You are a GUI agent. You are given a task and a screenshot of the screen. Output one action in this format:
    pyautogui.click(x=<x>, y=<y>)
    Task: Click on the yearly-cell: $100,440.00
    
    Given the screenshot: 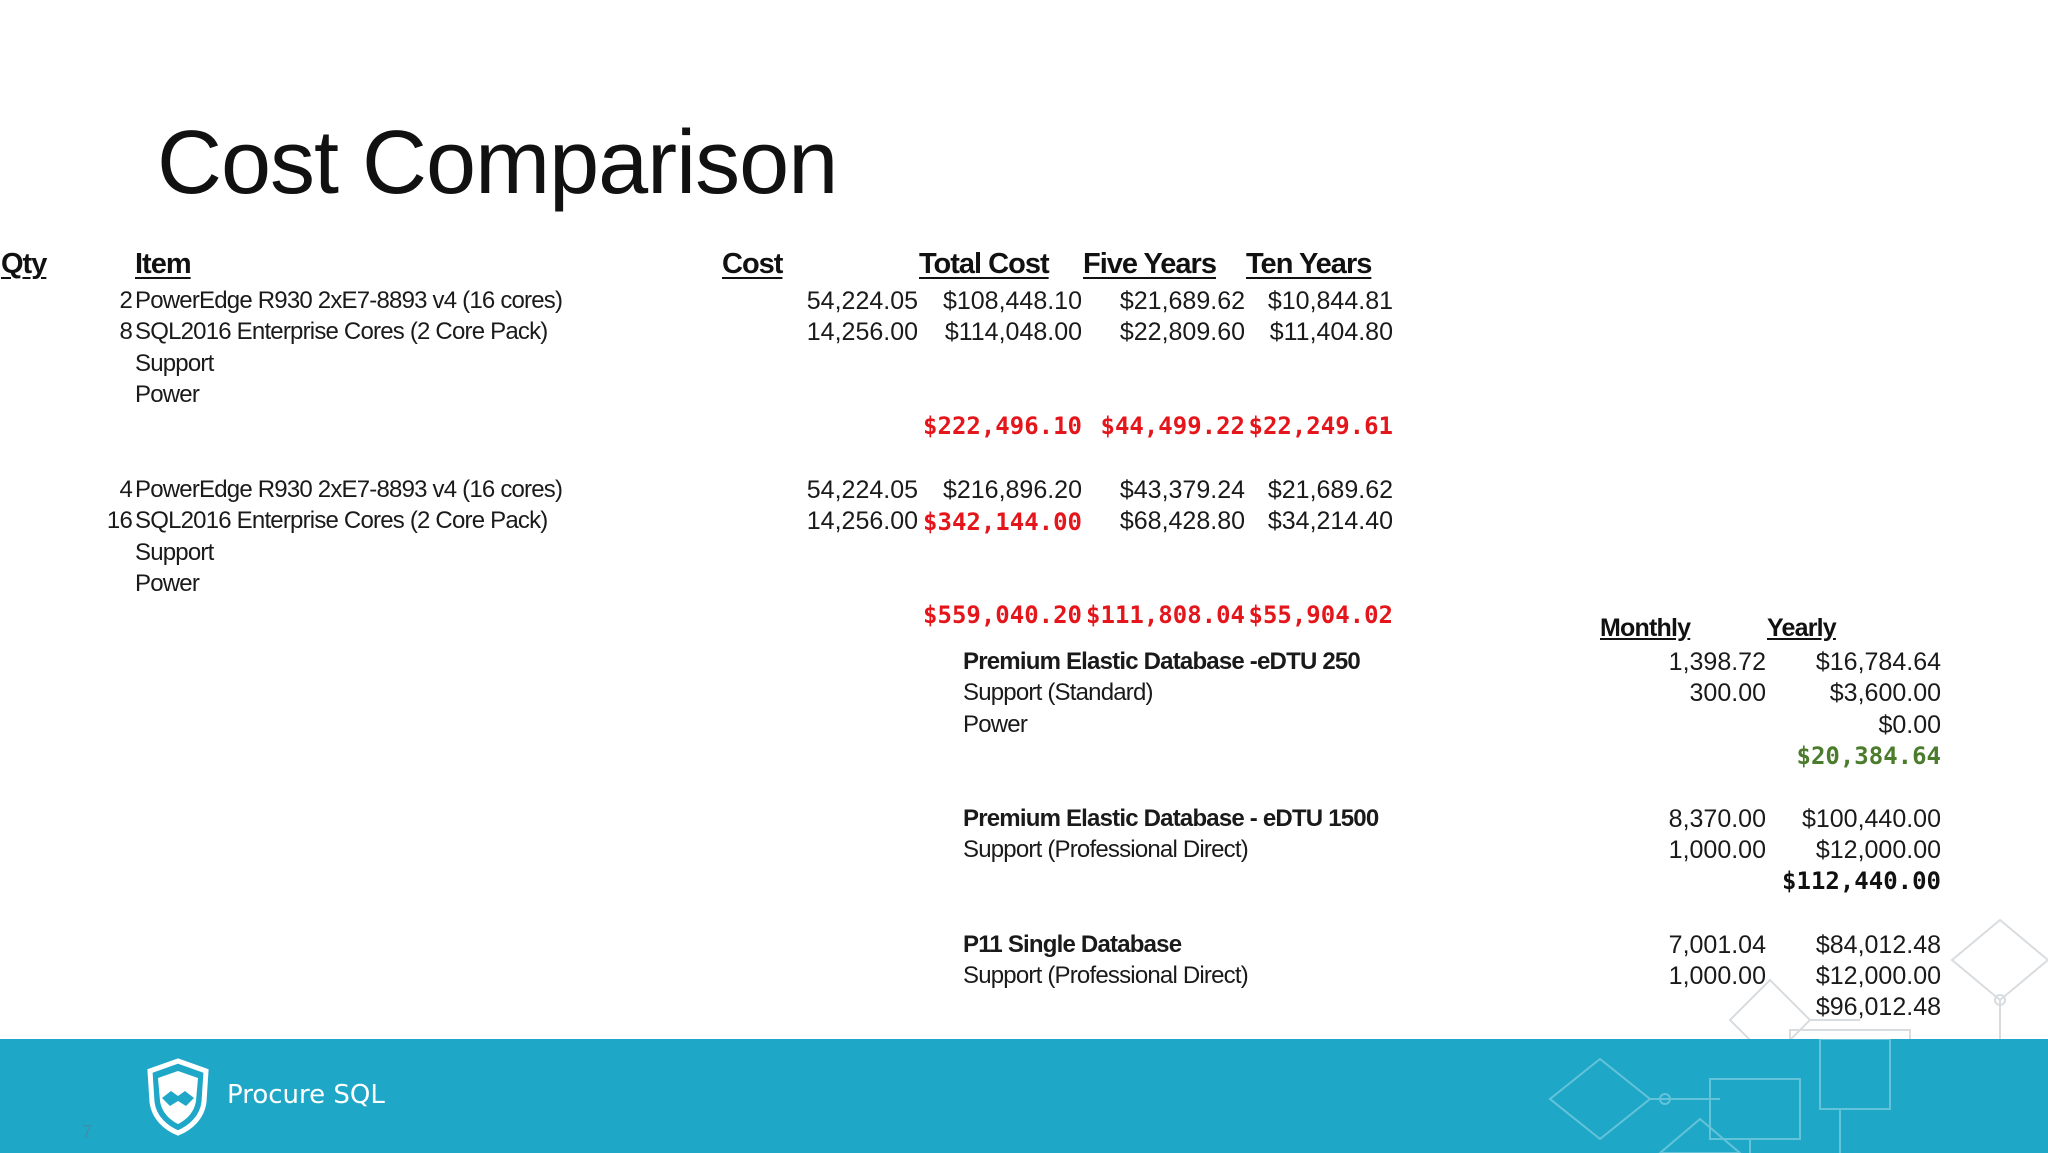 What is the action you would take?
    pyautogui.click(x=1871, y=819)
    